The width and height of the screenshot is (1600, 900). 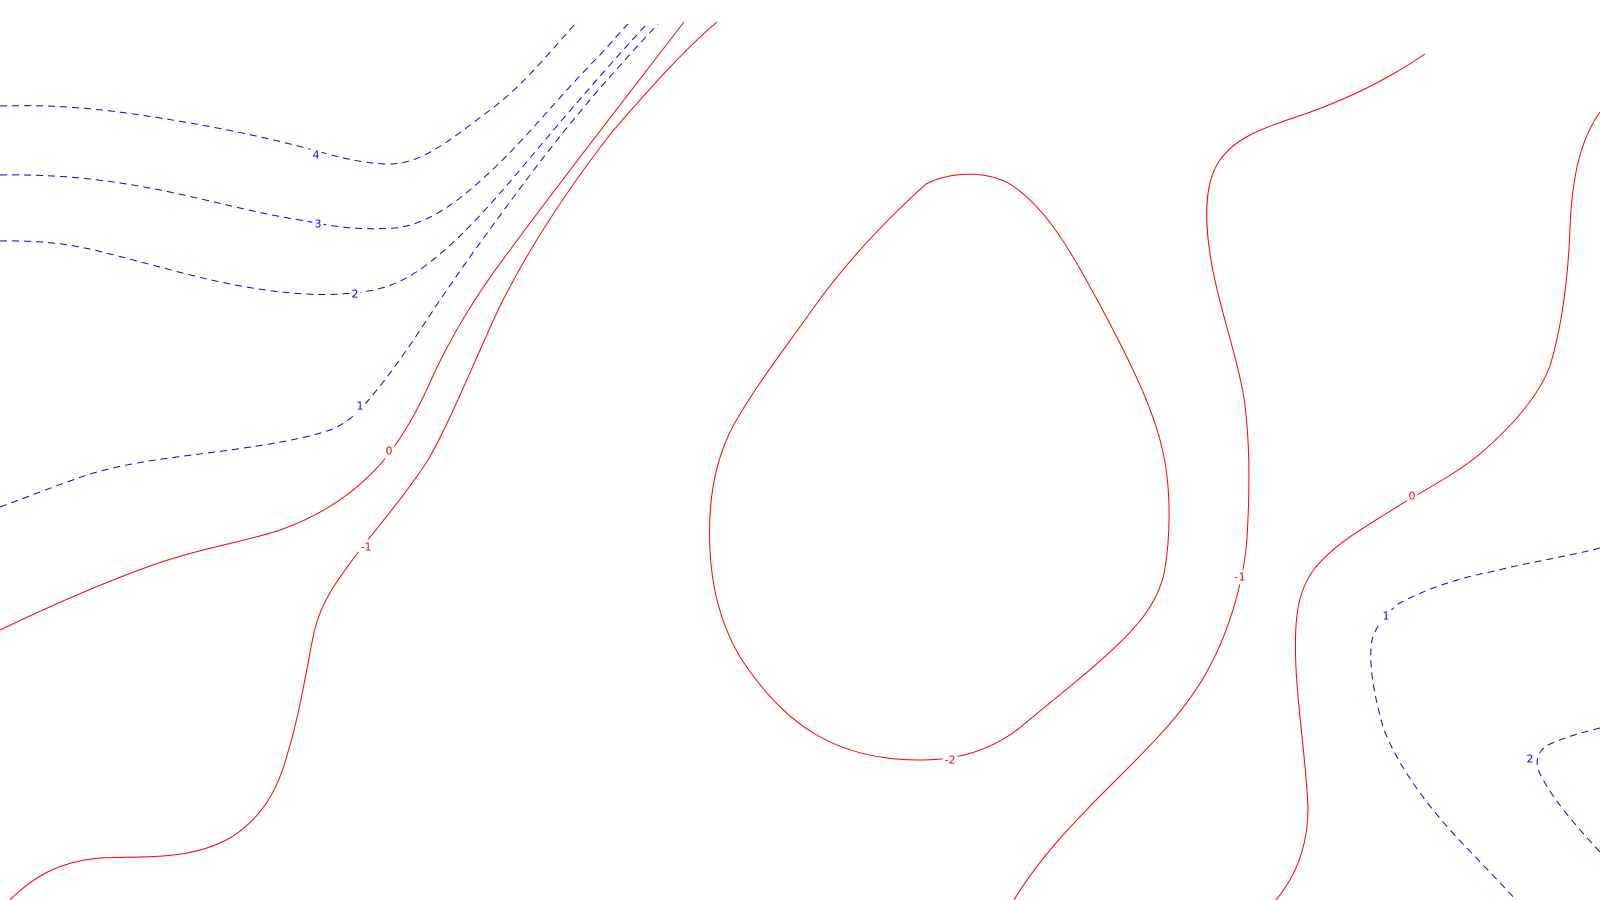 I want to click on contour-1-lower: 1, so click(x=1485, y=723).